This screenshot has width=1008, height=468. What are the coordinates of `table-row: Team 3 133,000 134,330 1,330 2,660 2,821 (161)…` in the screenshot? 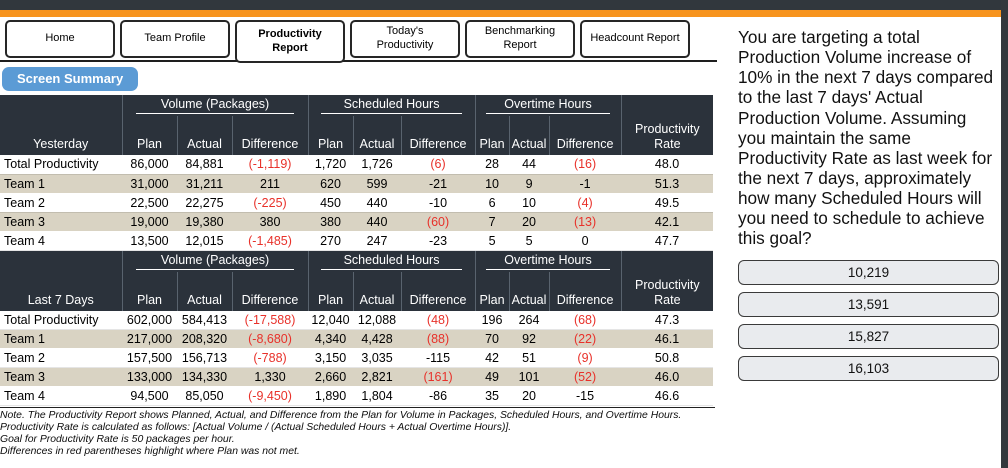 It's located at (357, 377).